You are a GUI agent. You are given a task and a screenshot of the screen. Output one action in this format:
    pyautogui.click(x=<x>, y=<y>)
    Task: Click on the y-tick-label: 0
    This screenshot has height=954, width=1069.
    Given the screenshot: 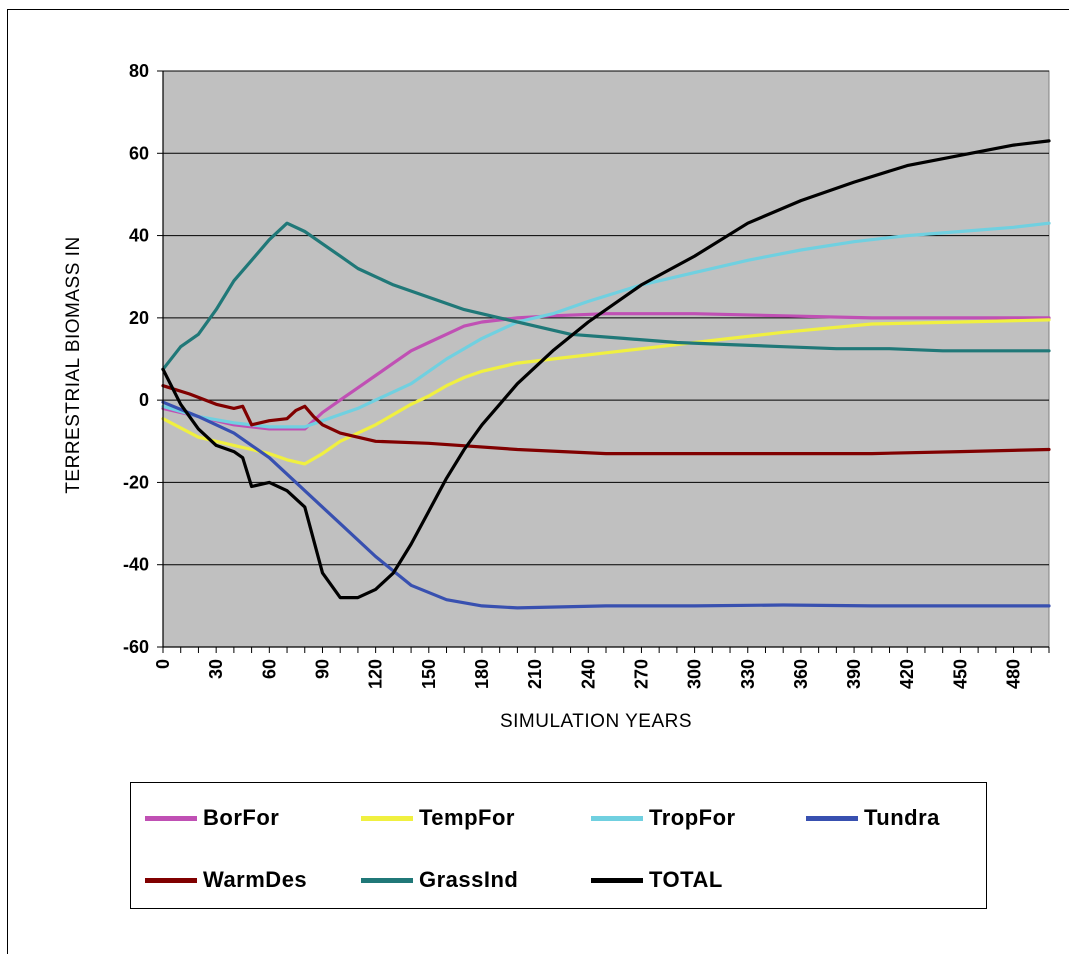 What is the action you would take?
    pyautogui.click(x=144, y=400)
    